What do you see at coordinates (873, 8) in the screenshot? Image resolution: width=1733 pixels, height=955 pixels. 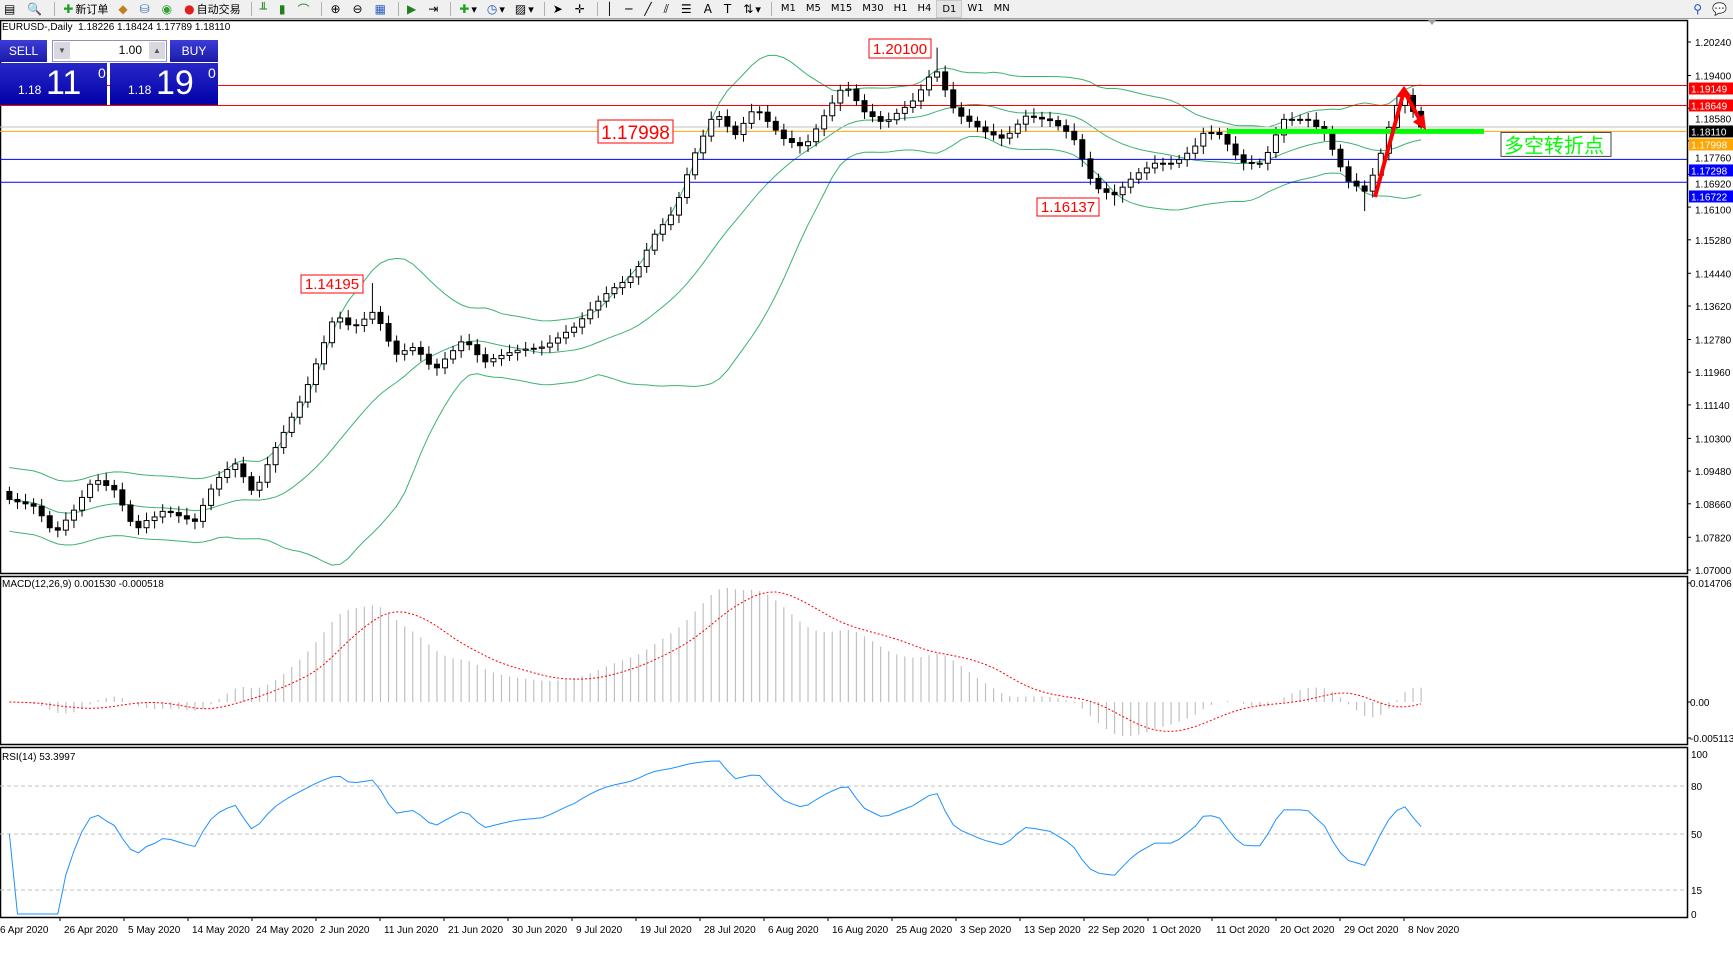 I see `timeframe-m30: M30` at bounding box center [873, 8].